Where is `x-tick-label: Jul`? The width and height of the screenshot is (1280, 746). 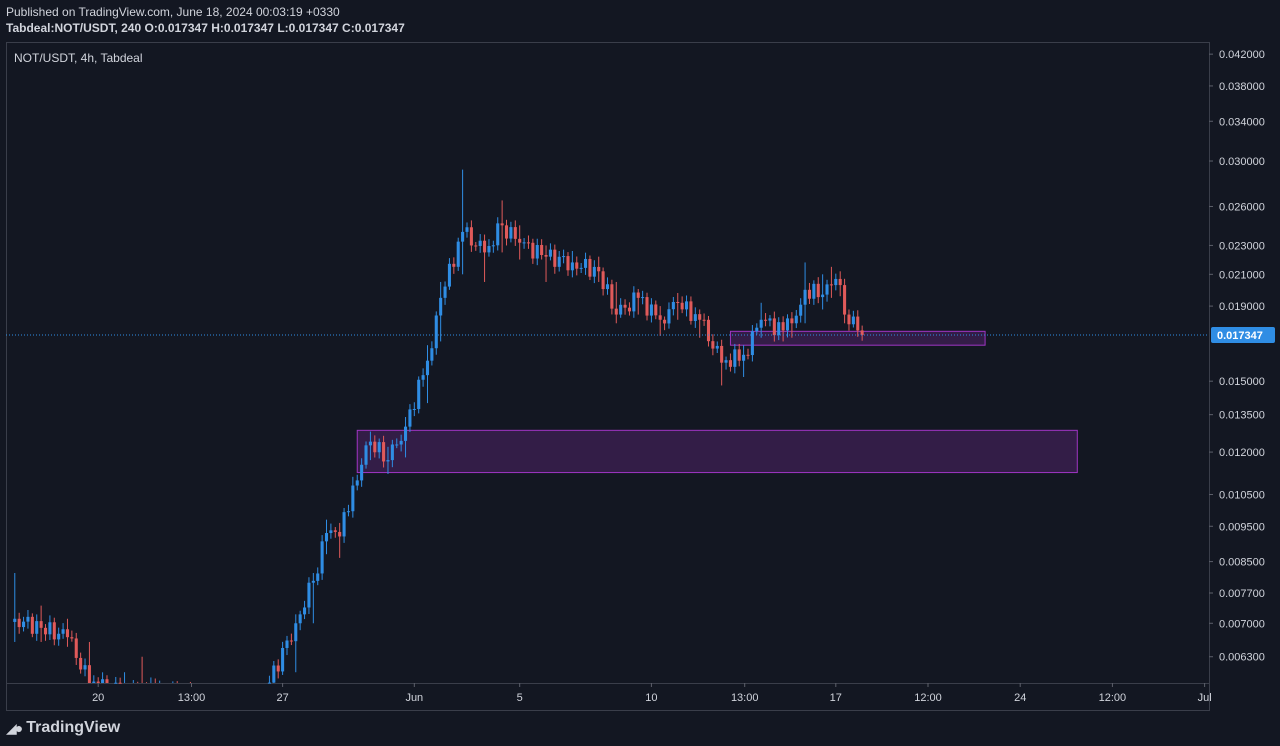 x-tick-label: Jul is located at coordinates (1205, 698).